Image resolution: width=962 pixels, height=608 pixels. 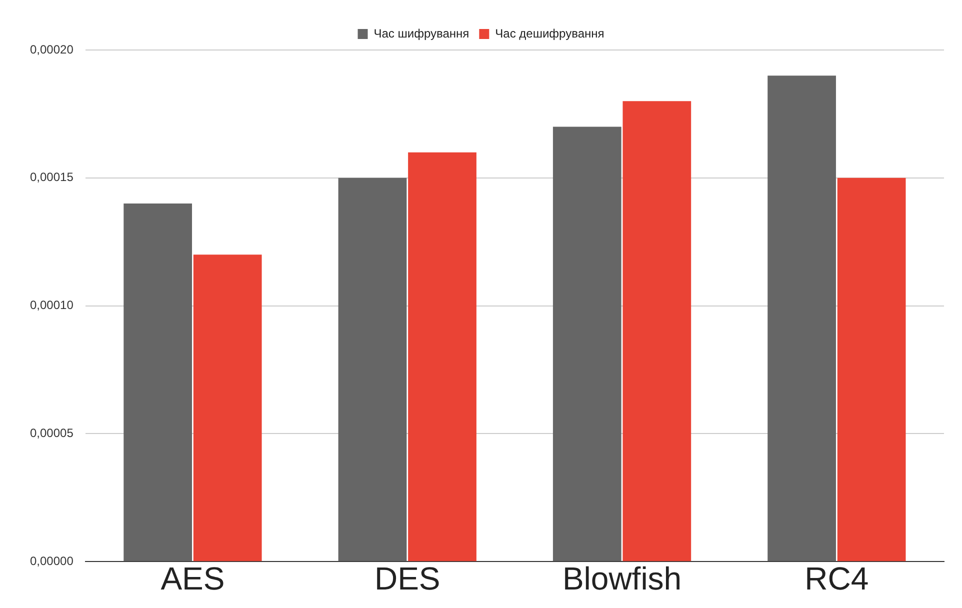 What do you see at coordinates (52, 49) in the screenshot?
I see `y-tick-label: 0,00020` at bounding box center [52, 49].